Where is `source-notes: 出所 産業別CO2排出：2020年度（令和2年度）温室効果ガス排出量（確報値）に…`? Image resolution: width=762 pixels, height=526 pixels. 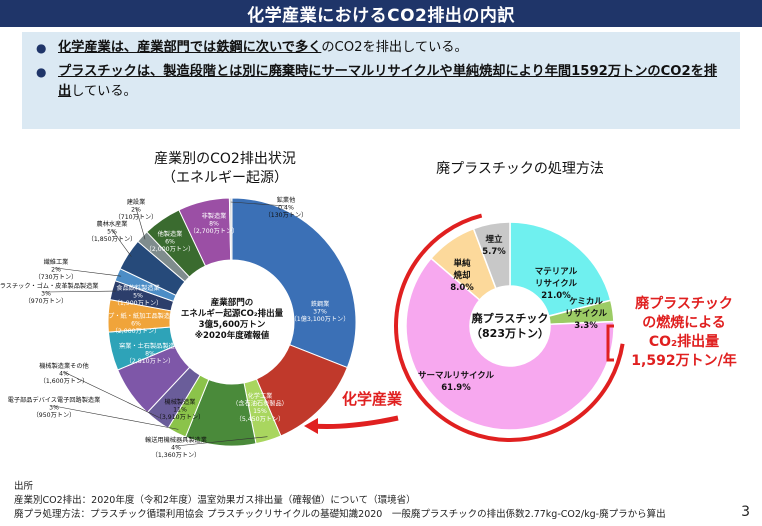
source-notes: 出所 産業別CO2排出：2020年度（令和2年度）温室効果ガス排出量（確報値）に… is located at coordinates (340, 501).